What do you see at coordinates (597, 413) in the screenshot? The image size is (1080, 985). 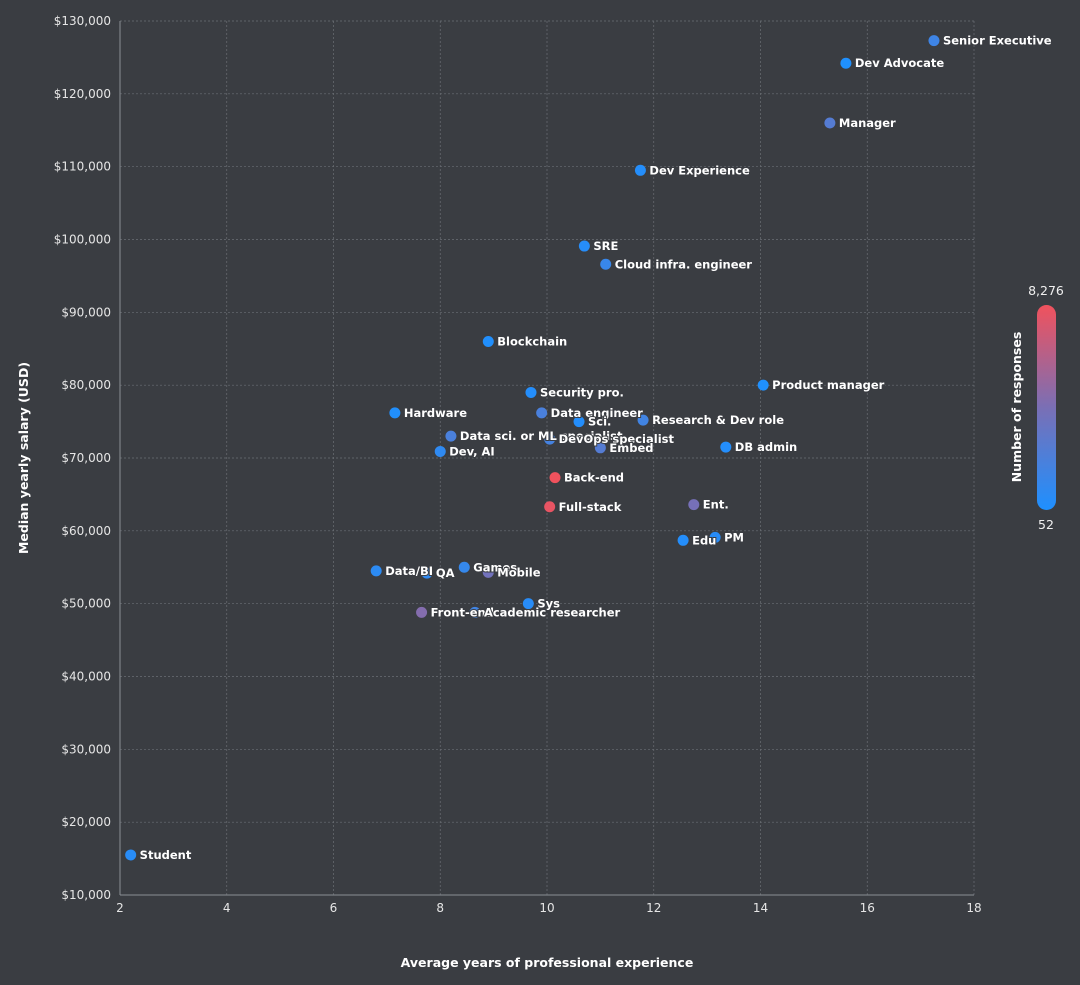 I see `data-point-label: Data engineer` at bounding box center [597, 413].